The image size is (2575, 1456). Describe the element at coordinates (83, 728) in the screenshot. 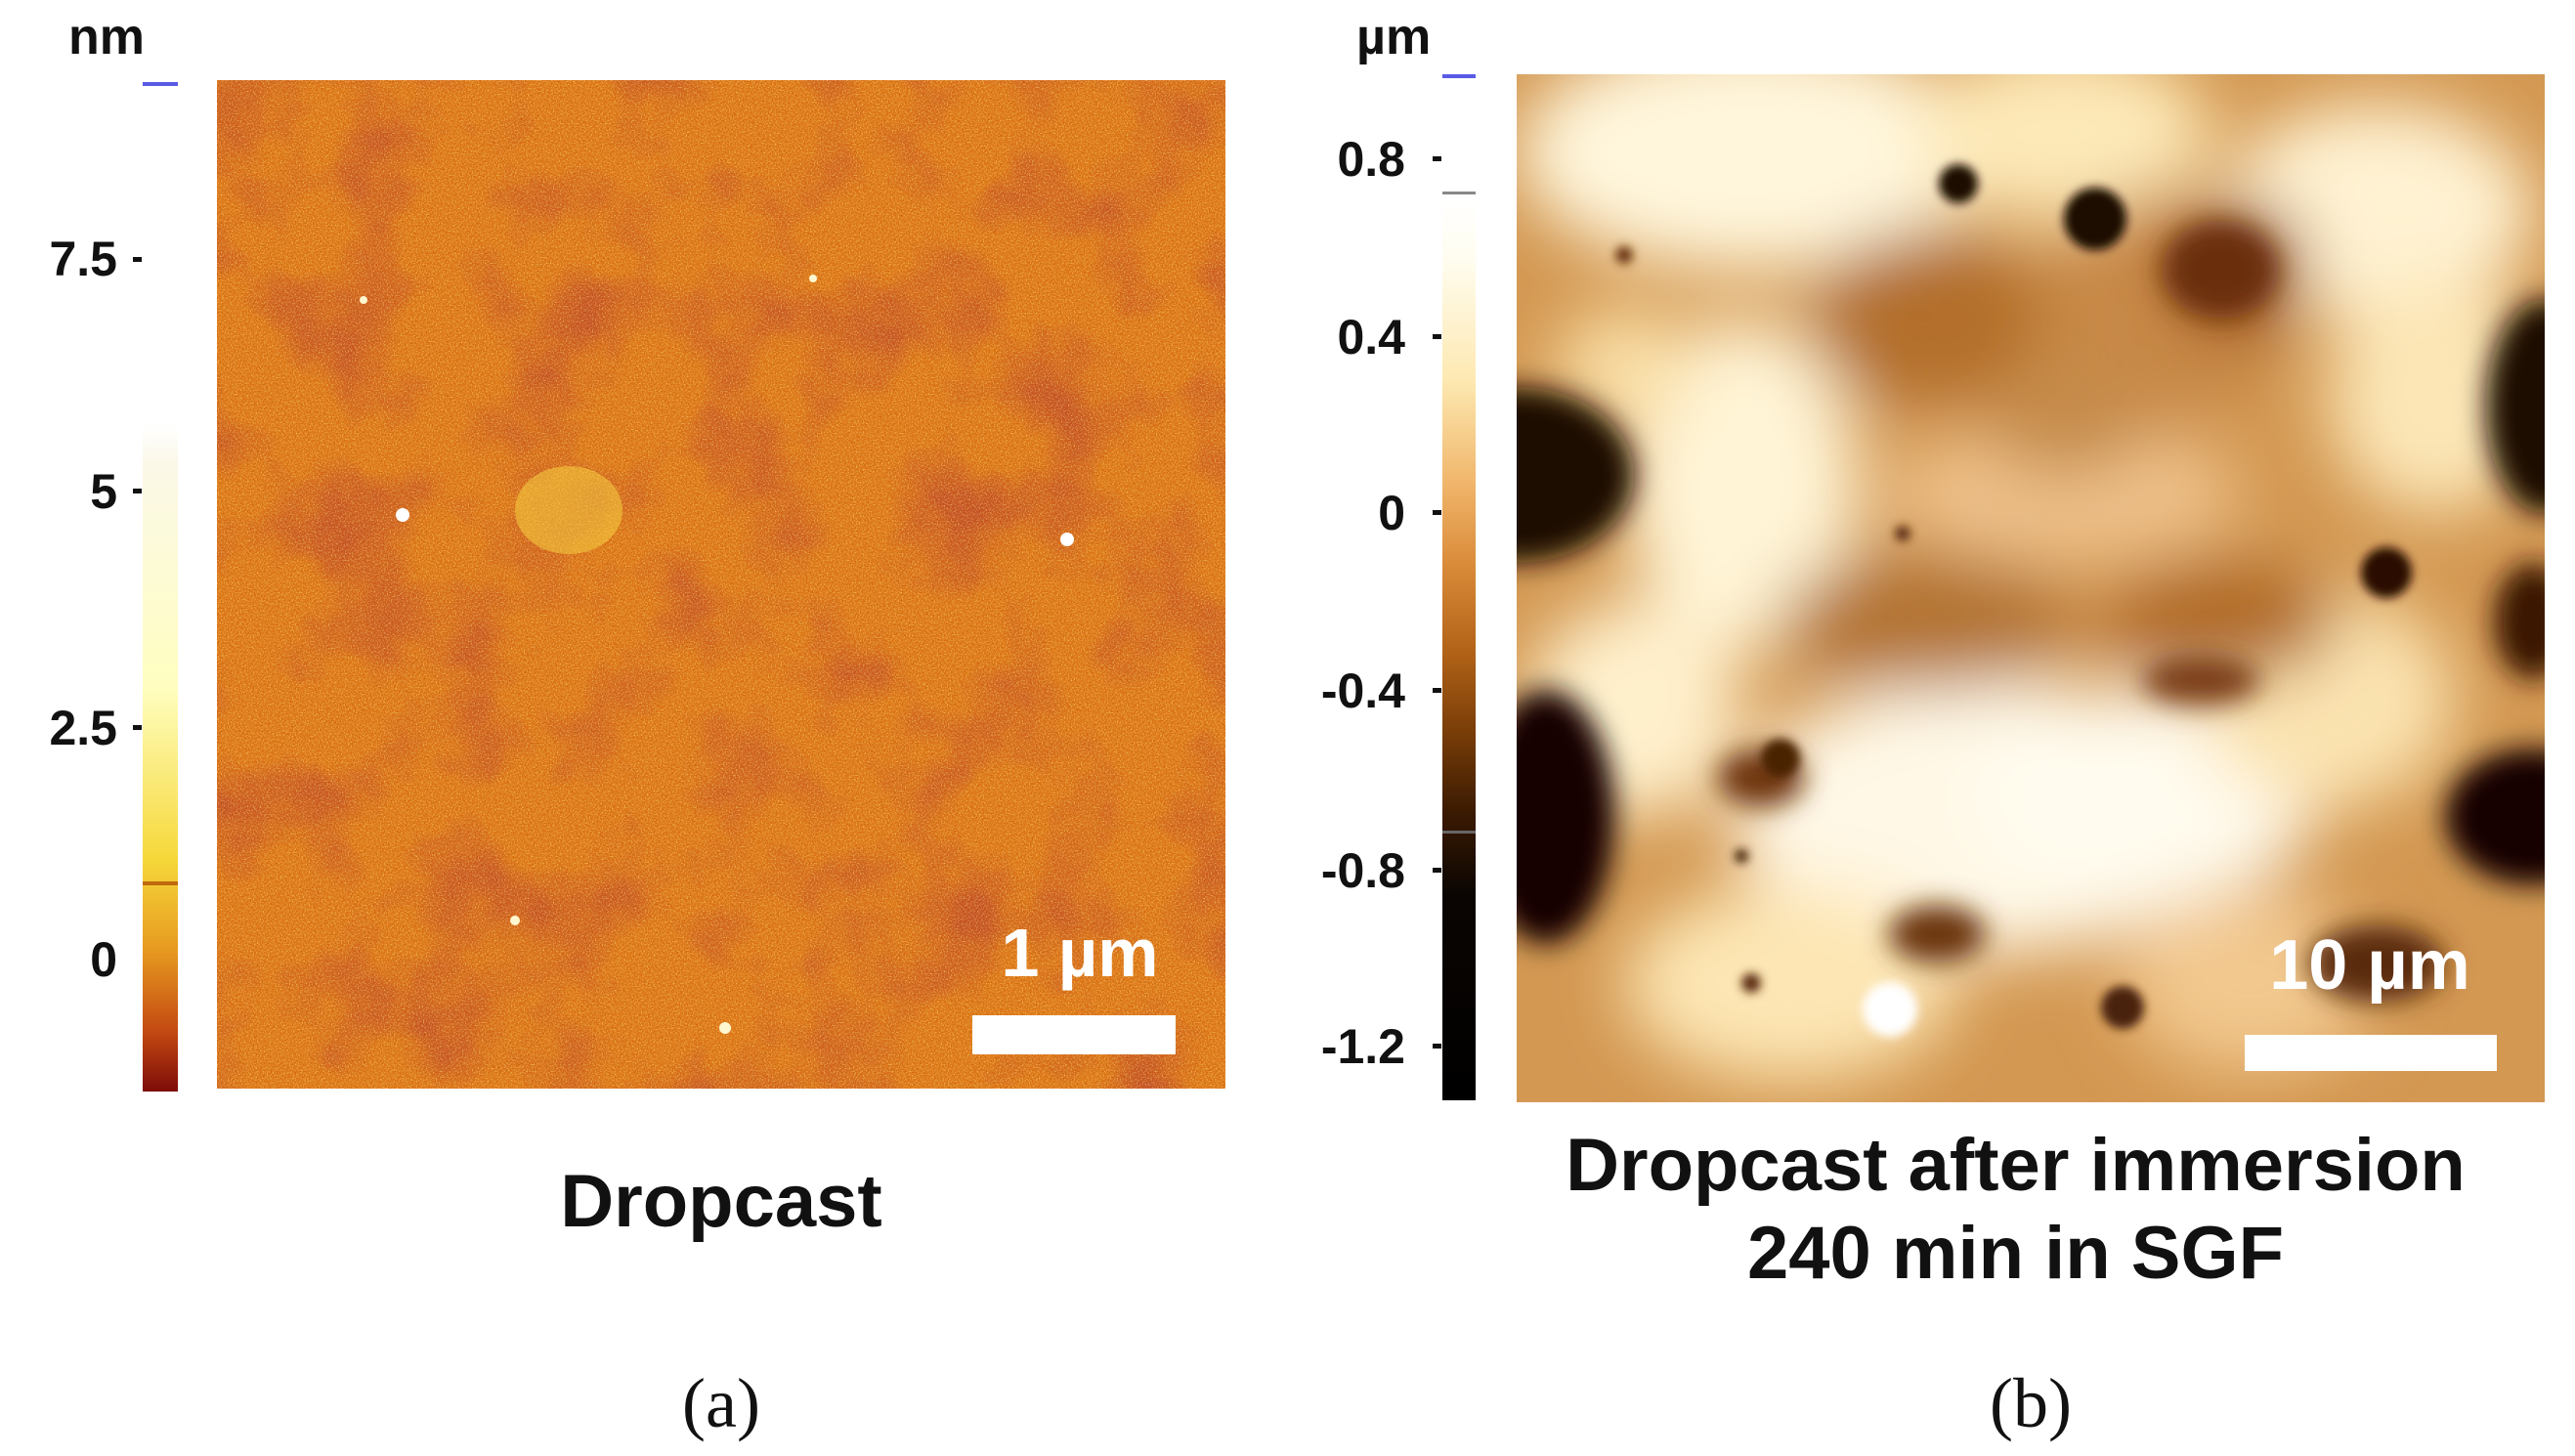

I see `colorbar-a-tick: 2.5` at that location.